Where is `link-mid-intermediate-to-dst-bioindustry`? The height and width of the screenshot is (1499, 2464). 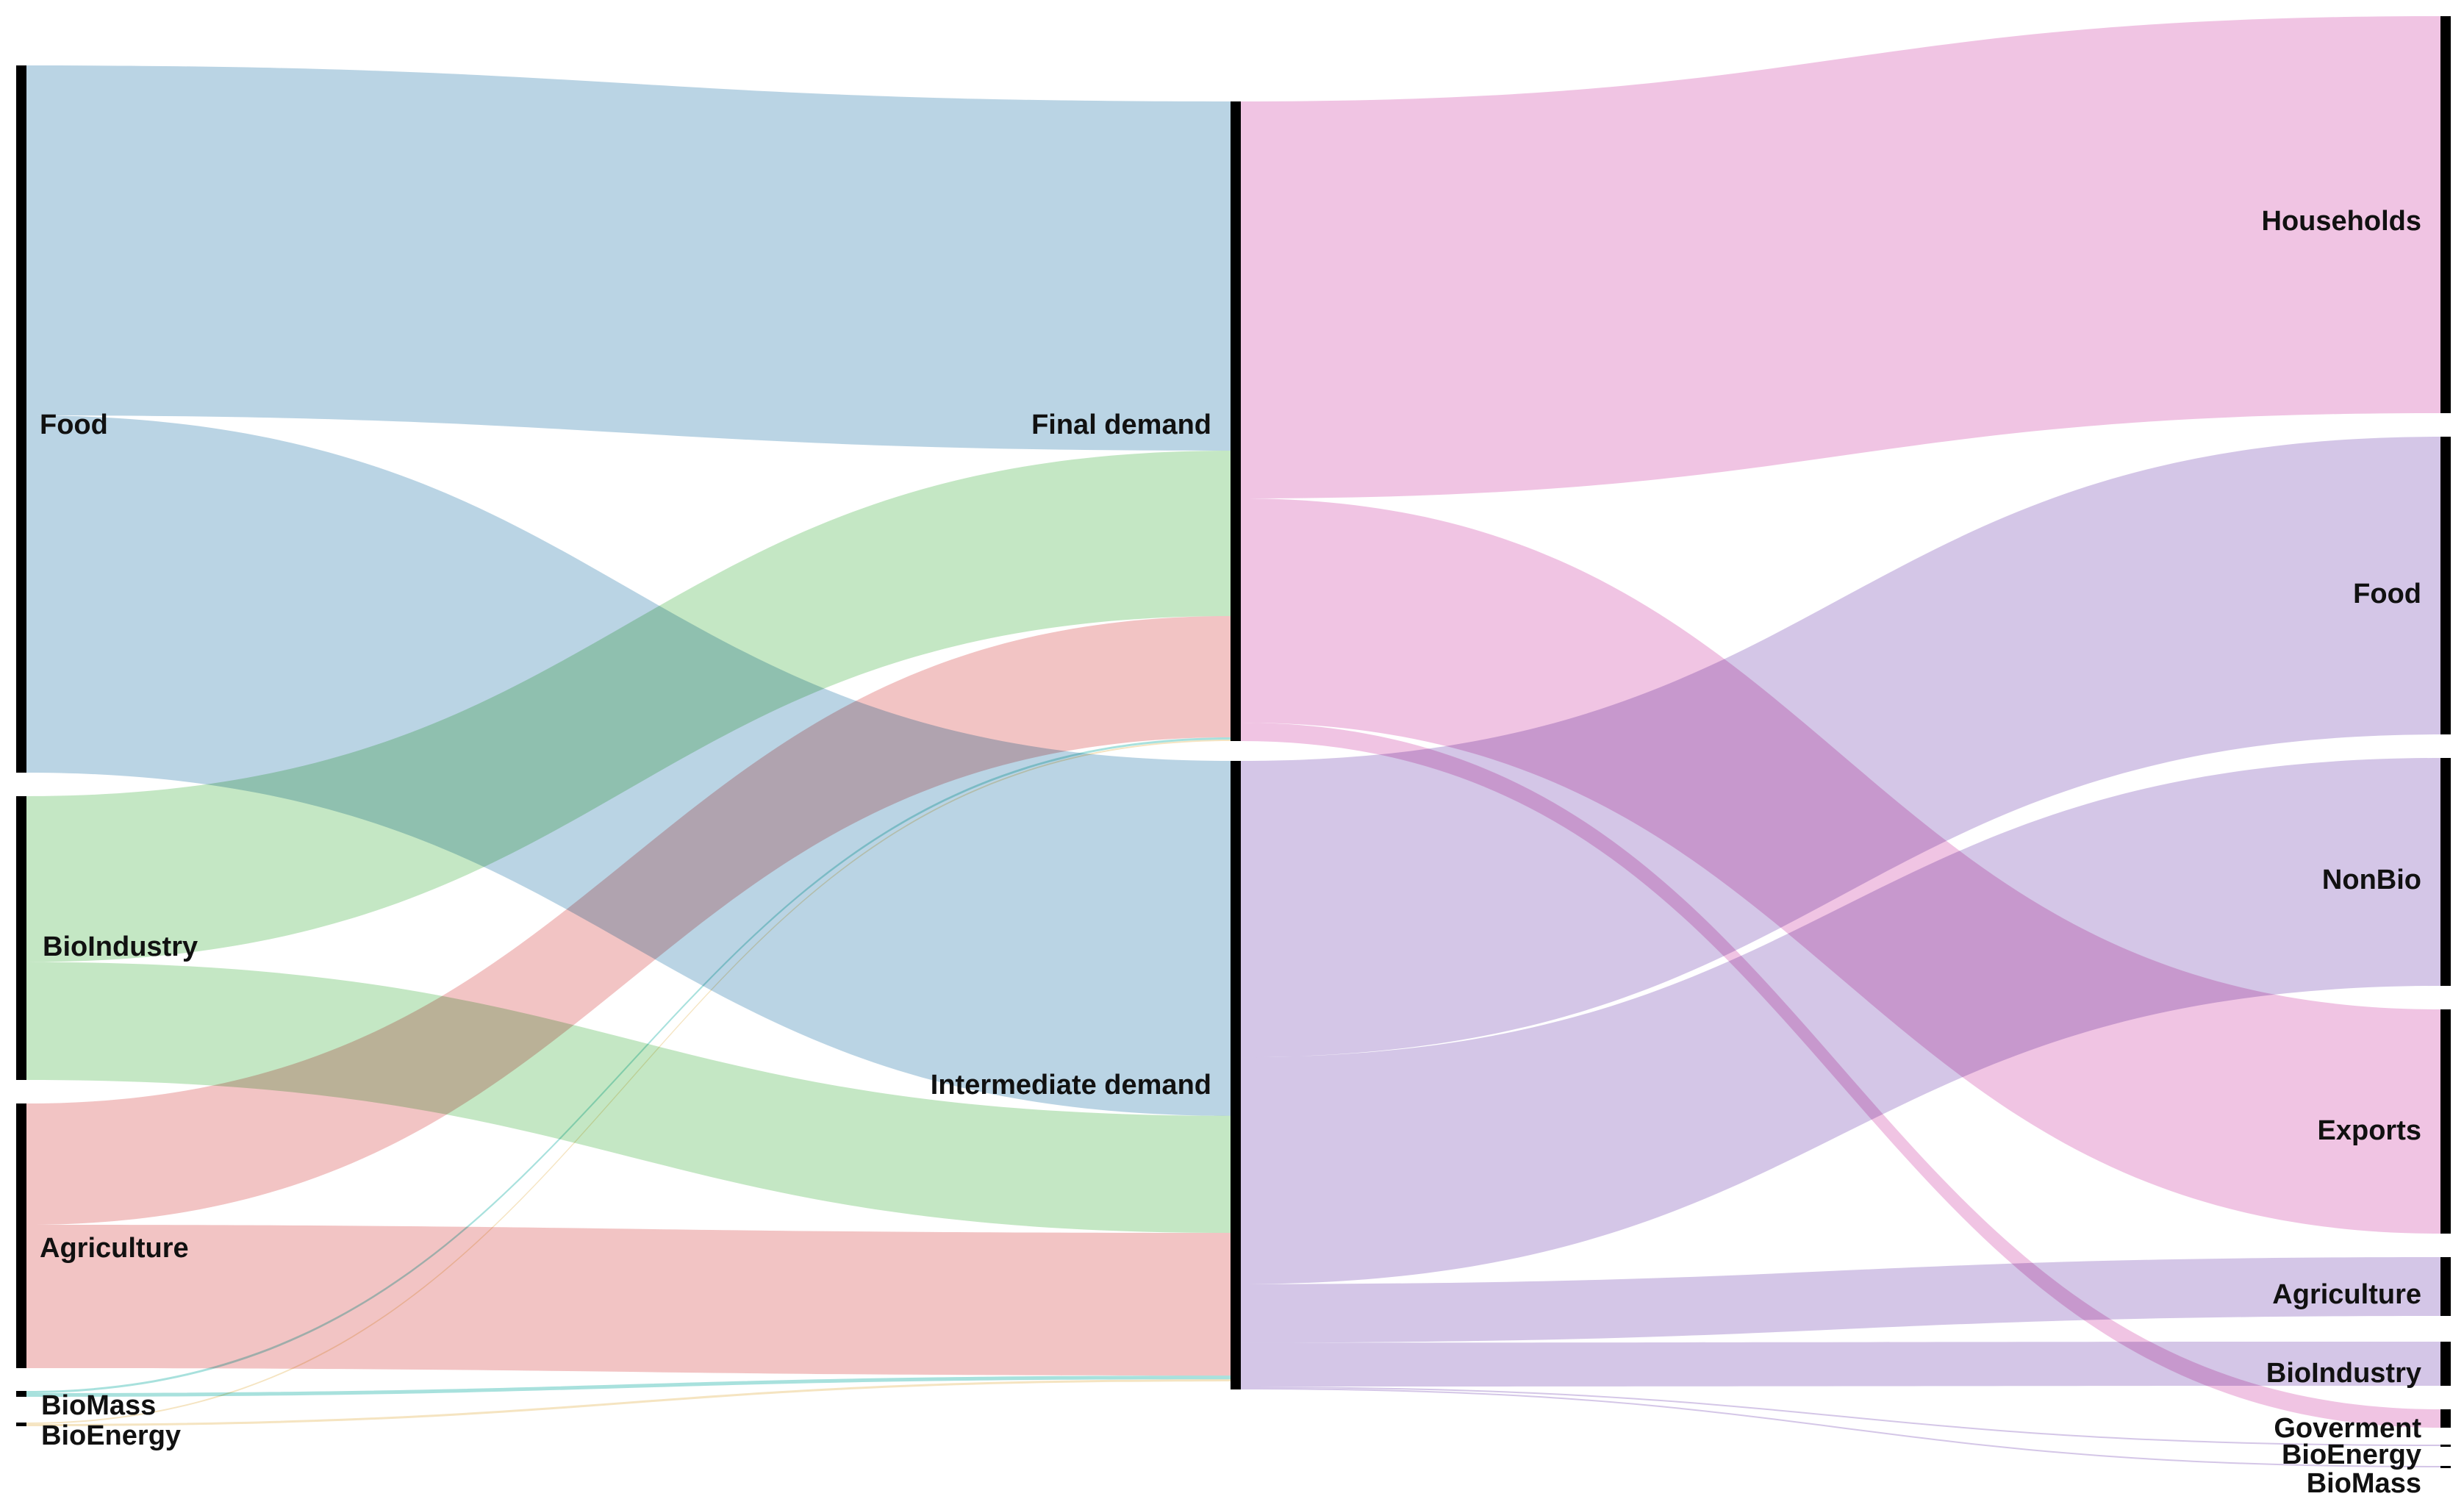 link-mid-intermediate-to-dst-bioindustry is located at coordinates (1841, 1364).